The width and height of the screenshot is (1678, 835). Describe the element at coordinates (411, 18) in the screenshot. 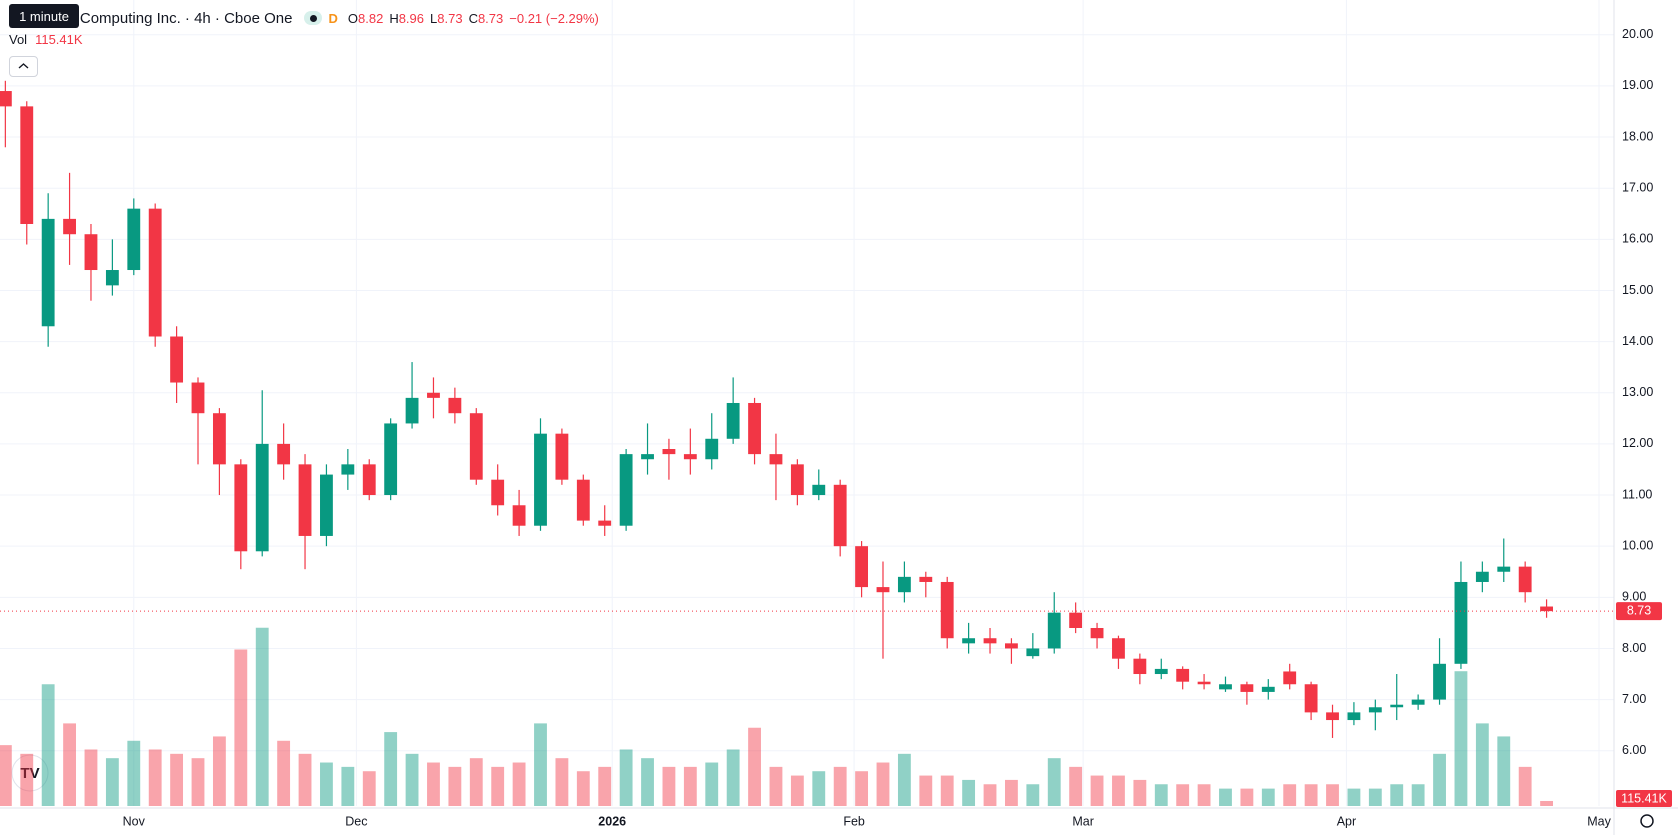

I see `ohlc-value: 8.96` at that location.